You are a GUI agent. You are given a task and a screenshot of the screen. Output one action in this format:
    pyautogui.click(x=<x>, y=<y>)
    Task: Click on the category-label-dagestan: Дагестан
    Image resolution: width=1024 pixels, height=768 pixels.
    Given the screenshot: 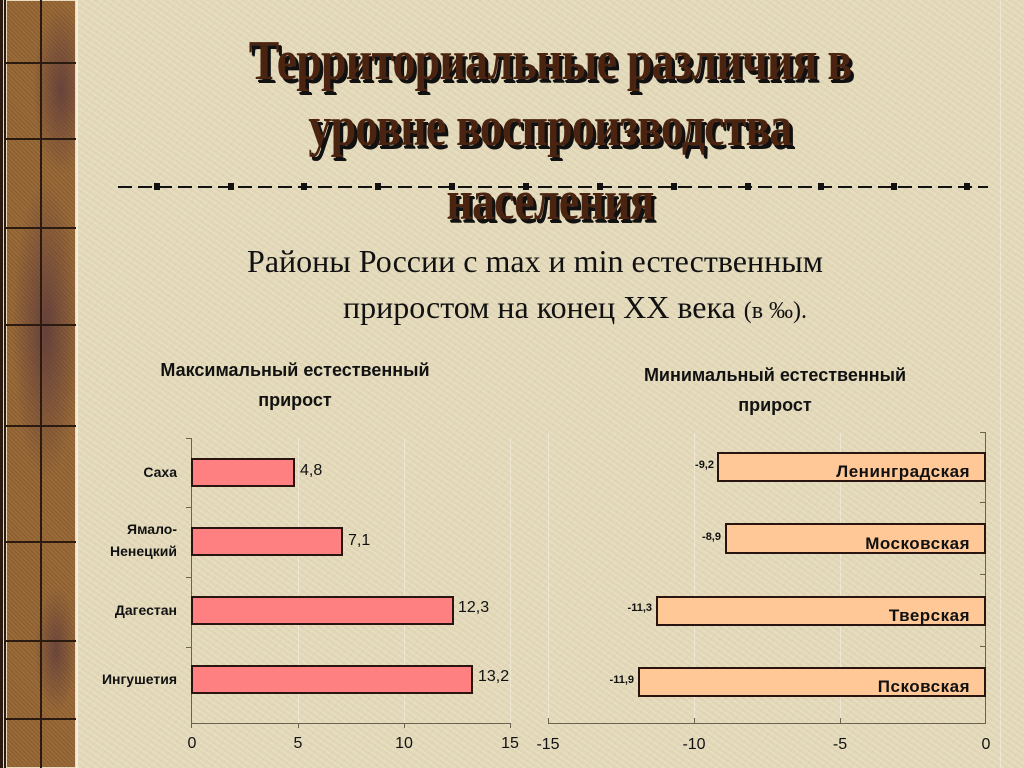 What is the action you would take?
    pyautogui.click(x=145, y=610)
    